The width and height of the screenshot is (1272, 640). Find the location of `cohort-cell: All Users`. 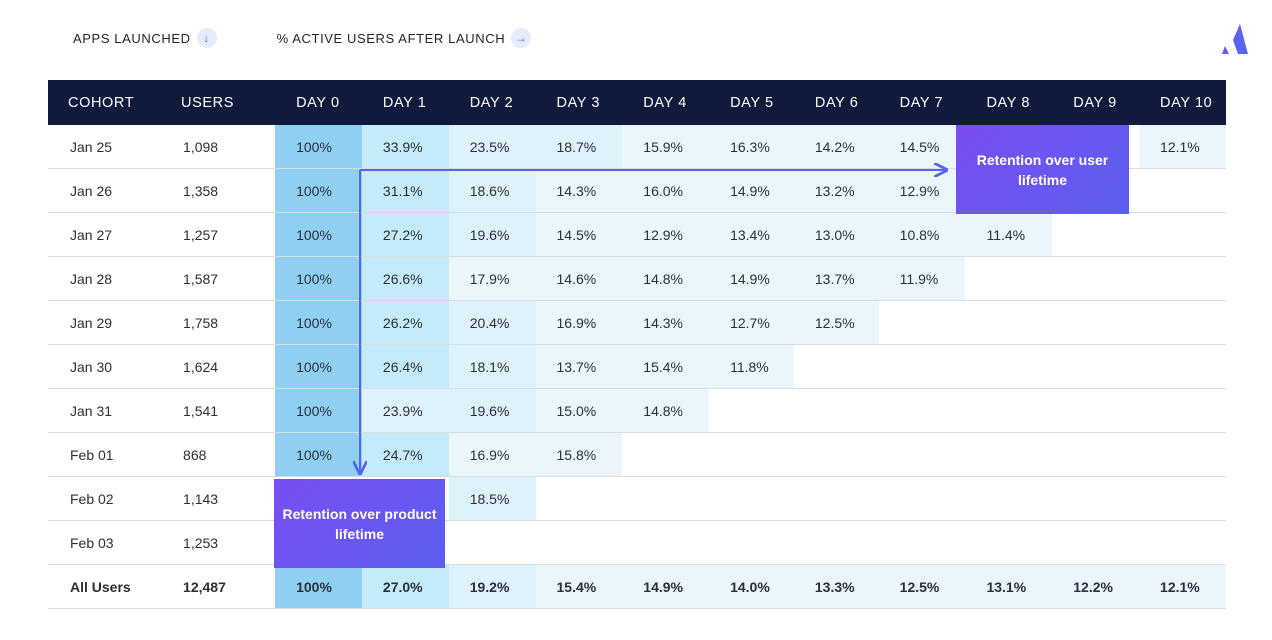

cohort-cell: All Users is located at coordinates (105, 586).